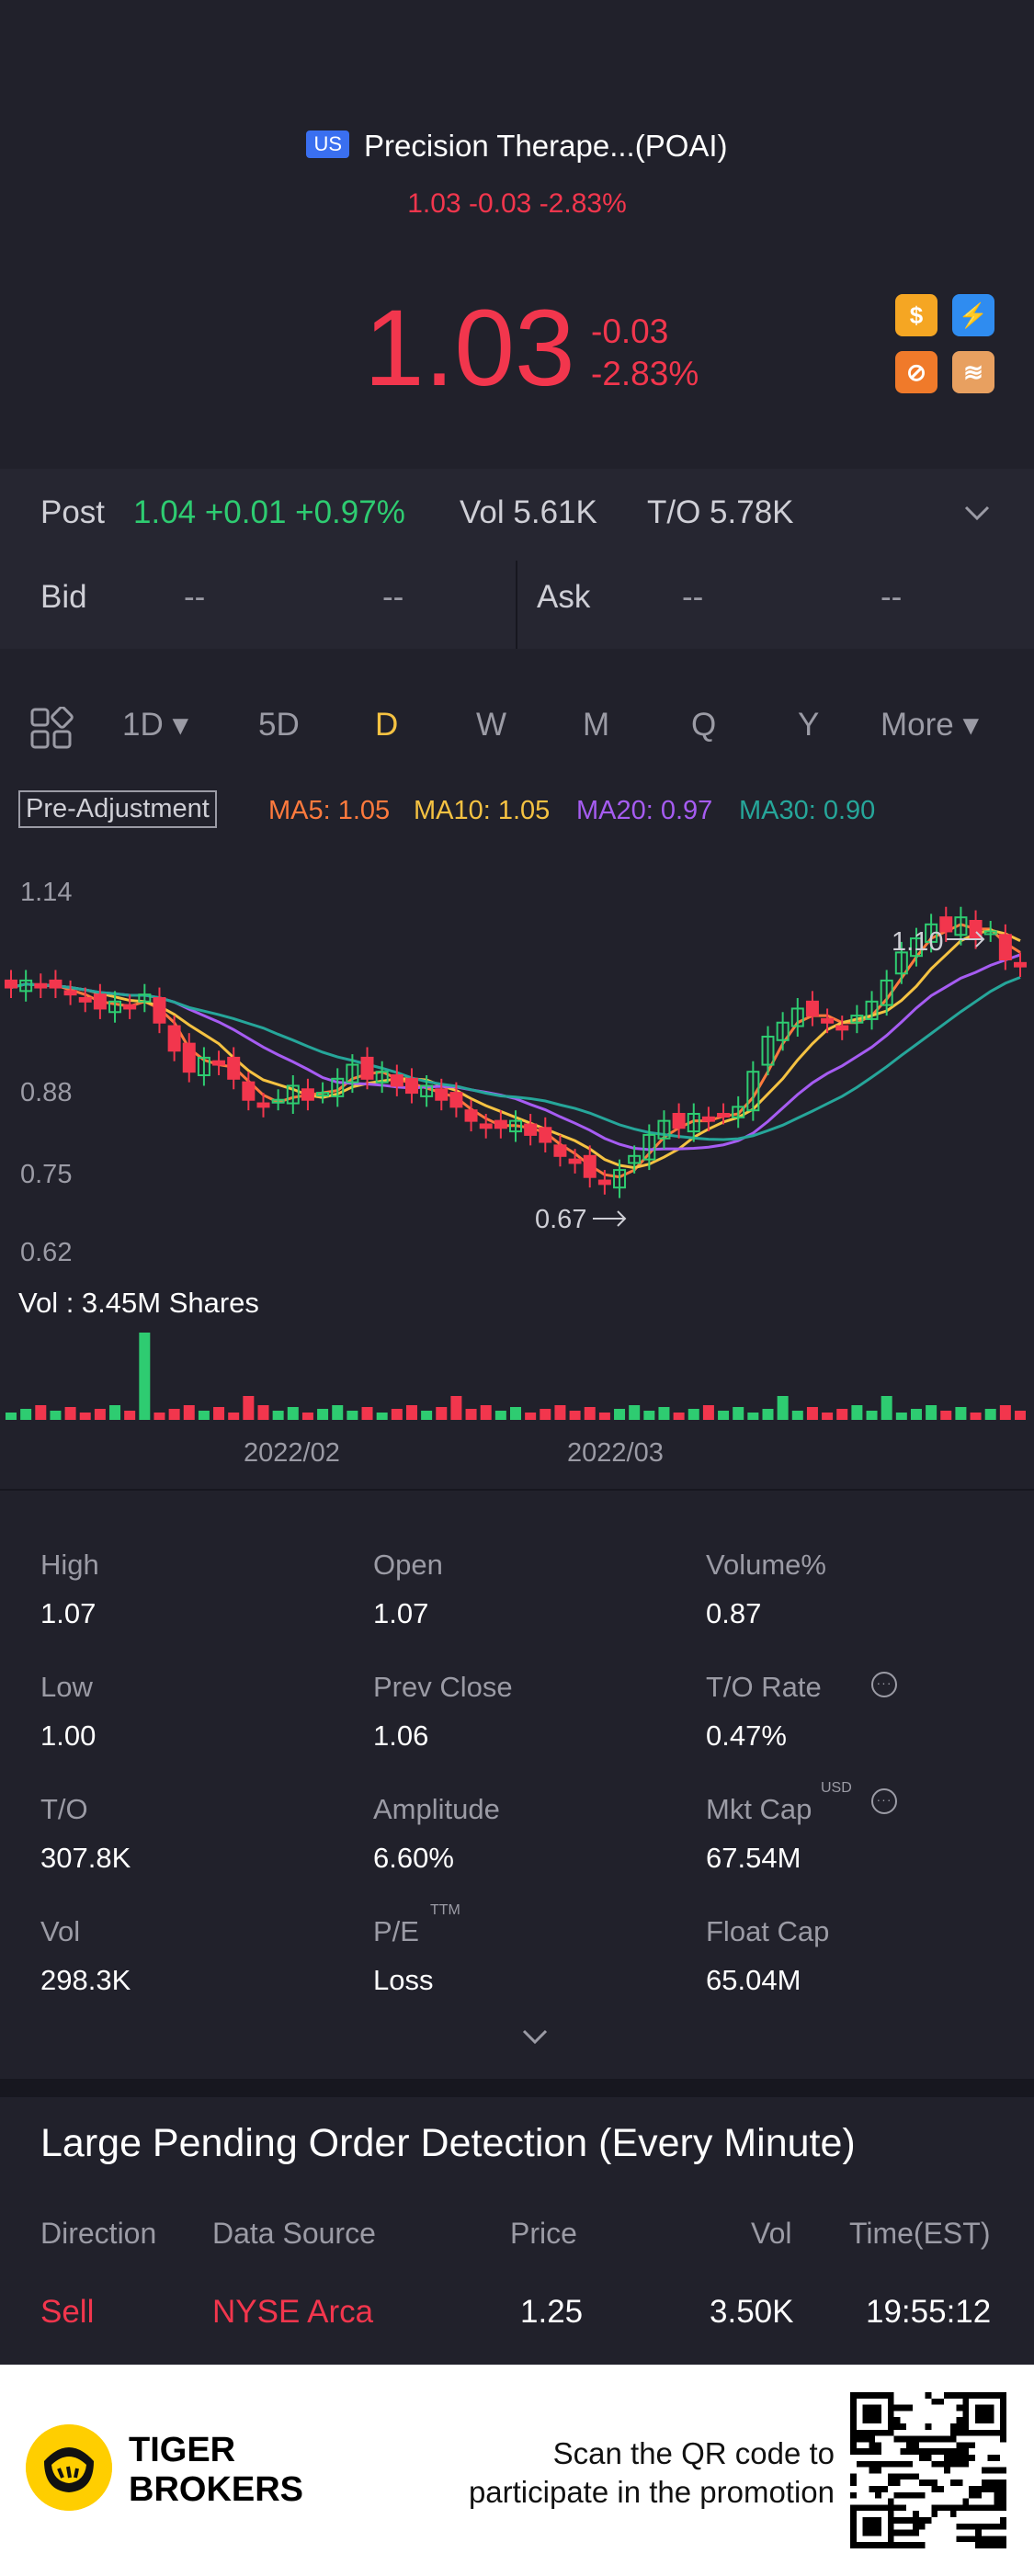  What do you see at coordinates (401, 1736) in the screenshot?
I see `stat-value: 1.06` at bounding box center [401, 1736].